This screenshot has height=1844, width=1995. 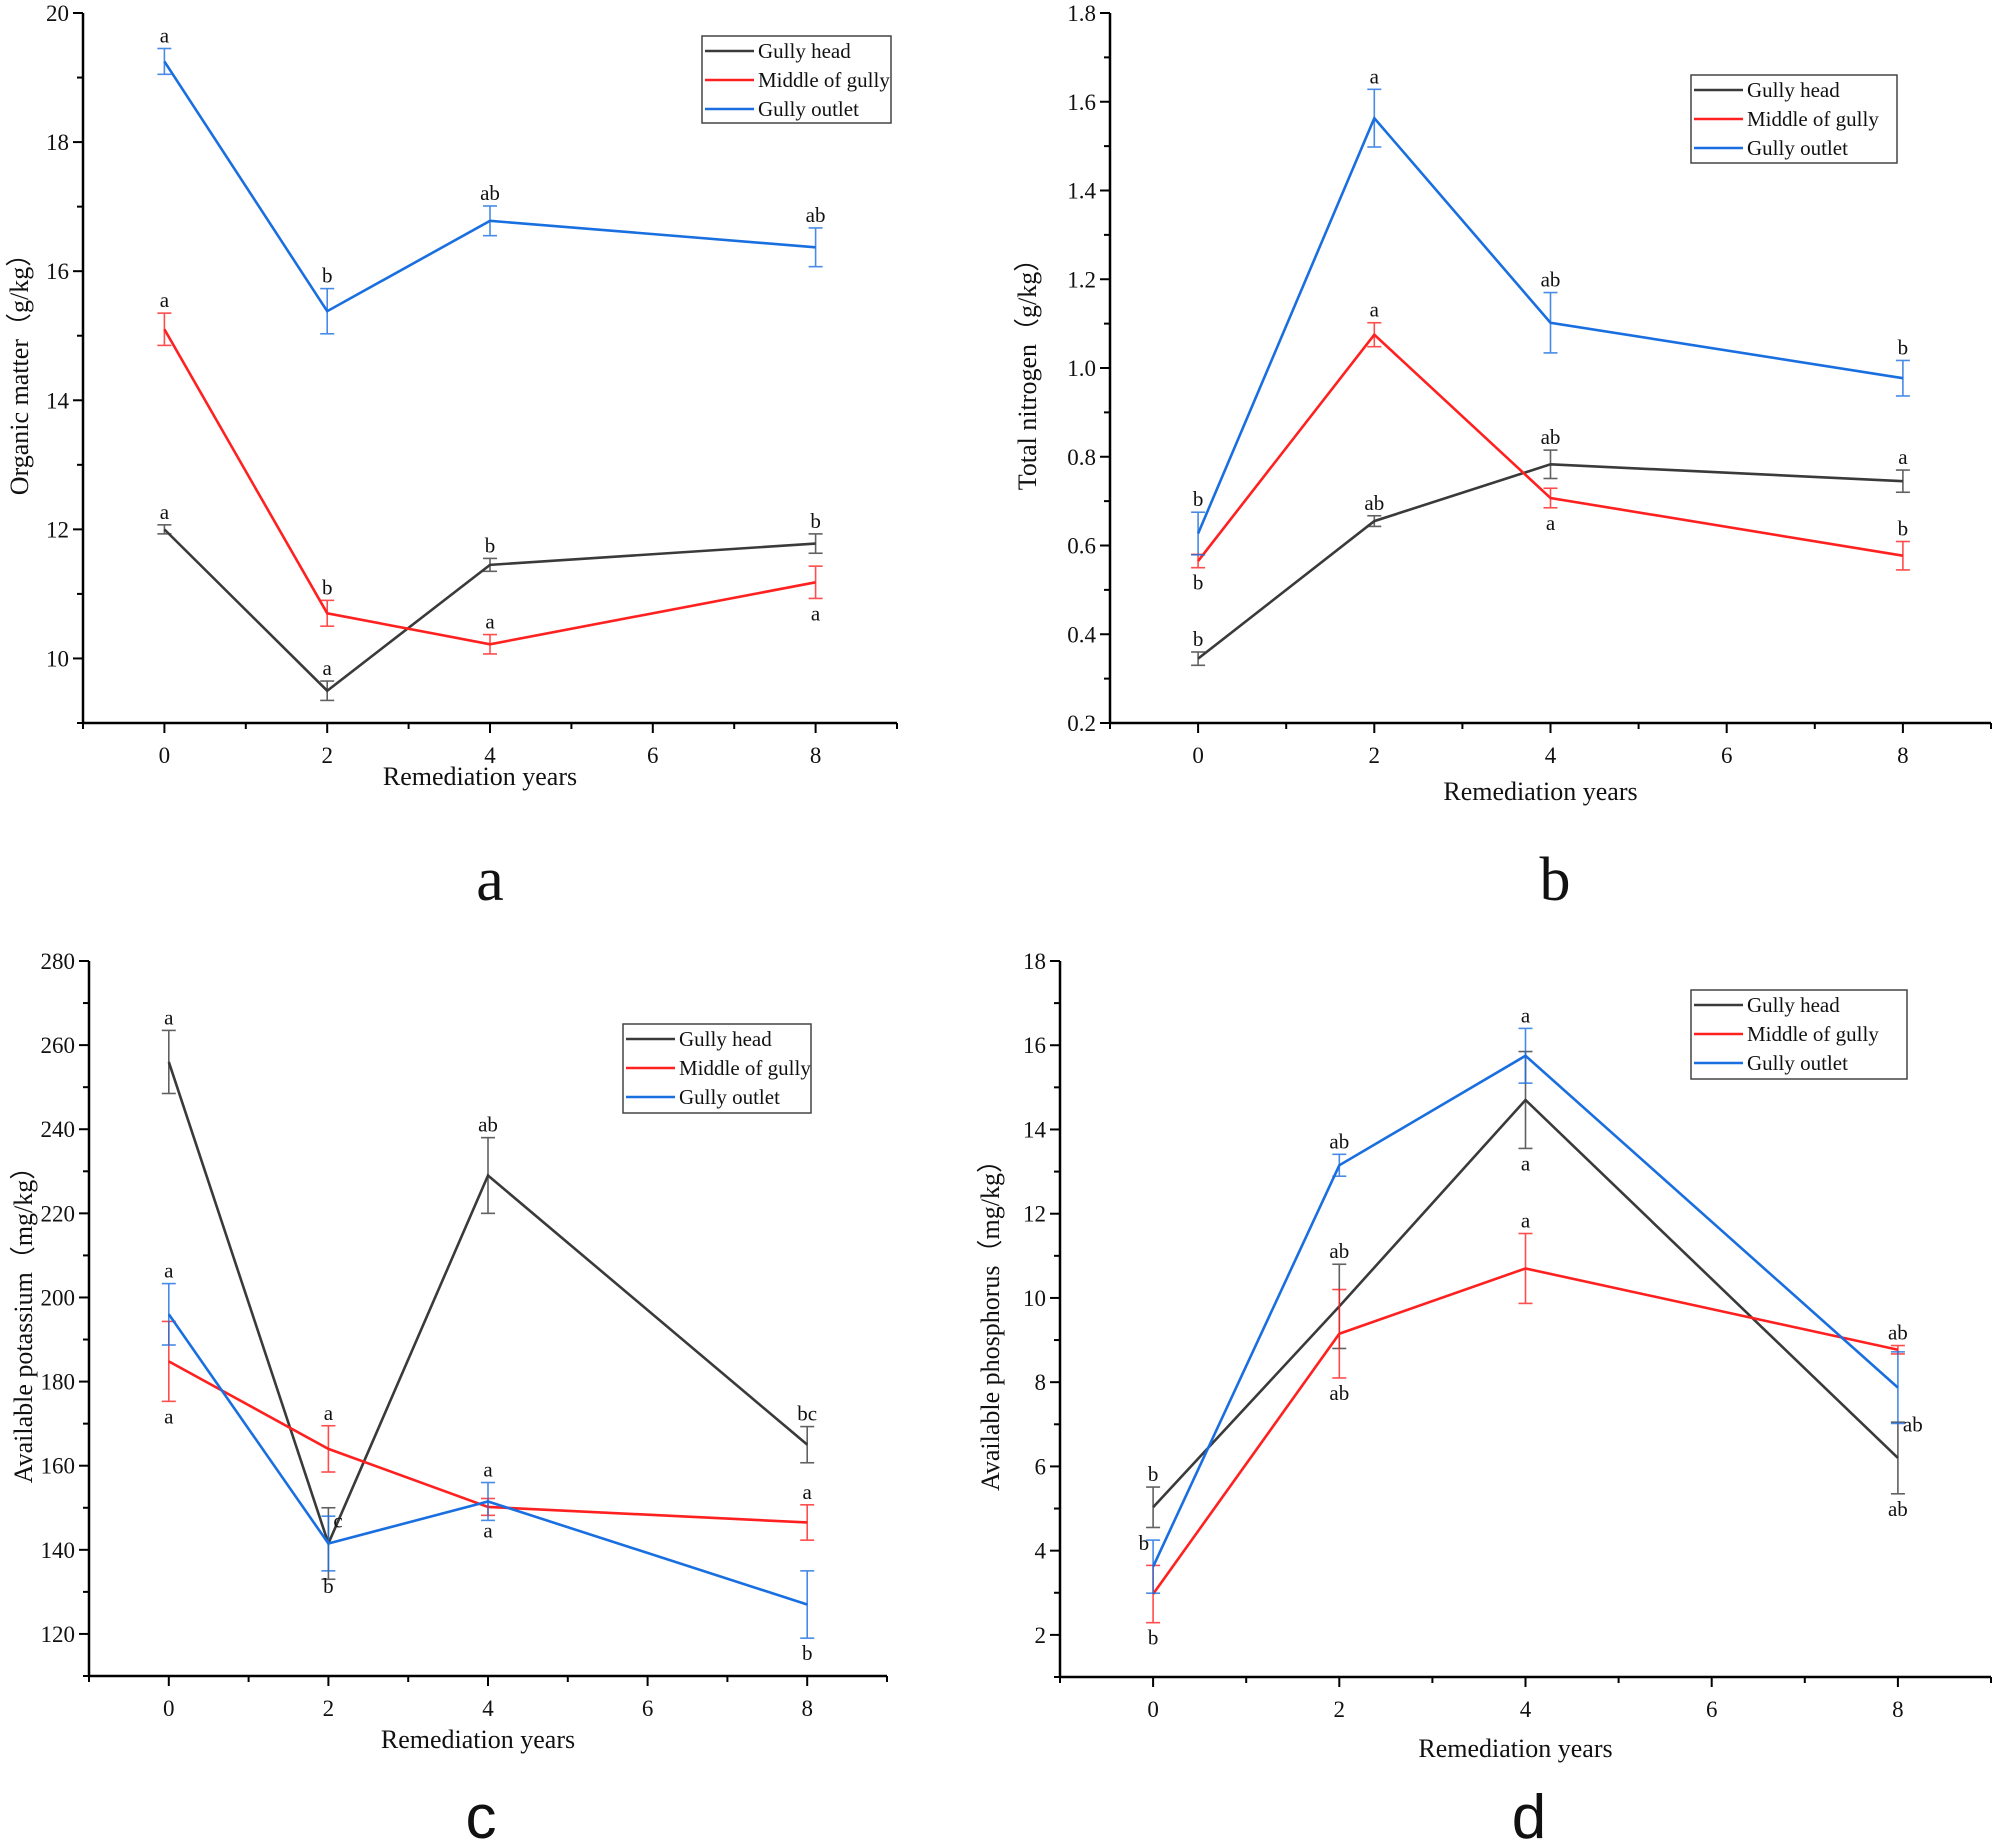 What do you see at coordinates (1529, 1813) in the screenshot?
I see `panel-label: d` at bounding box center [1529, 1813].